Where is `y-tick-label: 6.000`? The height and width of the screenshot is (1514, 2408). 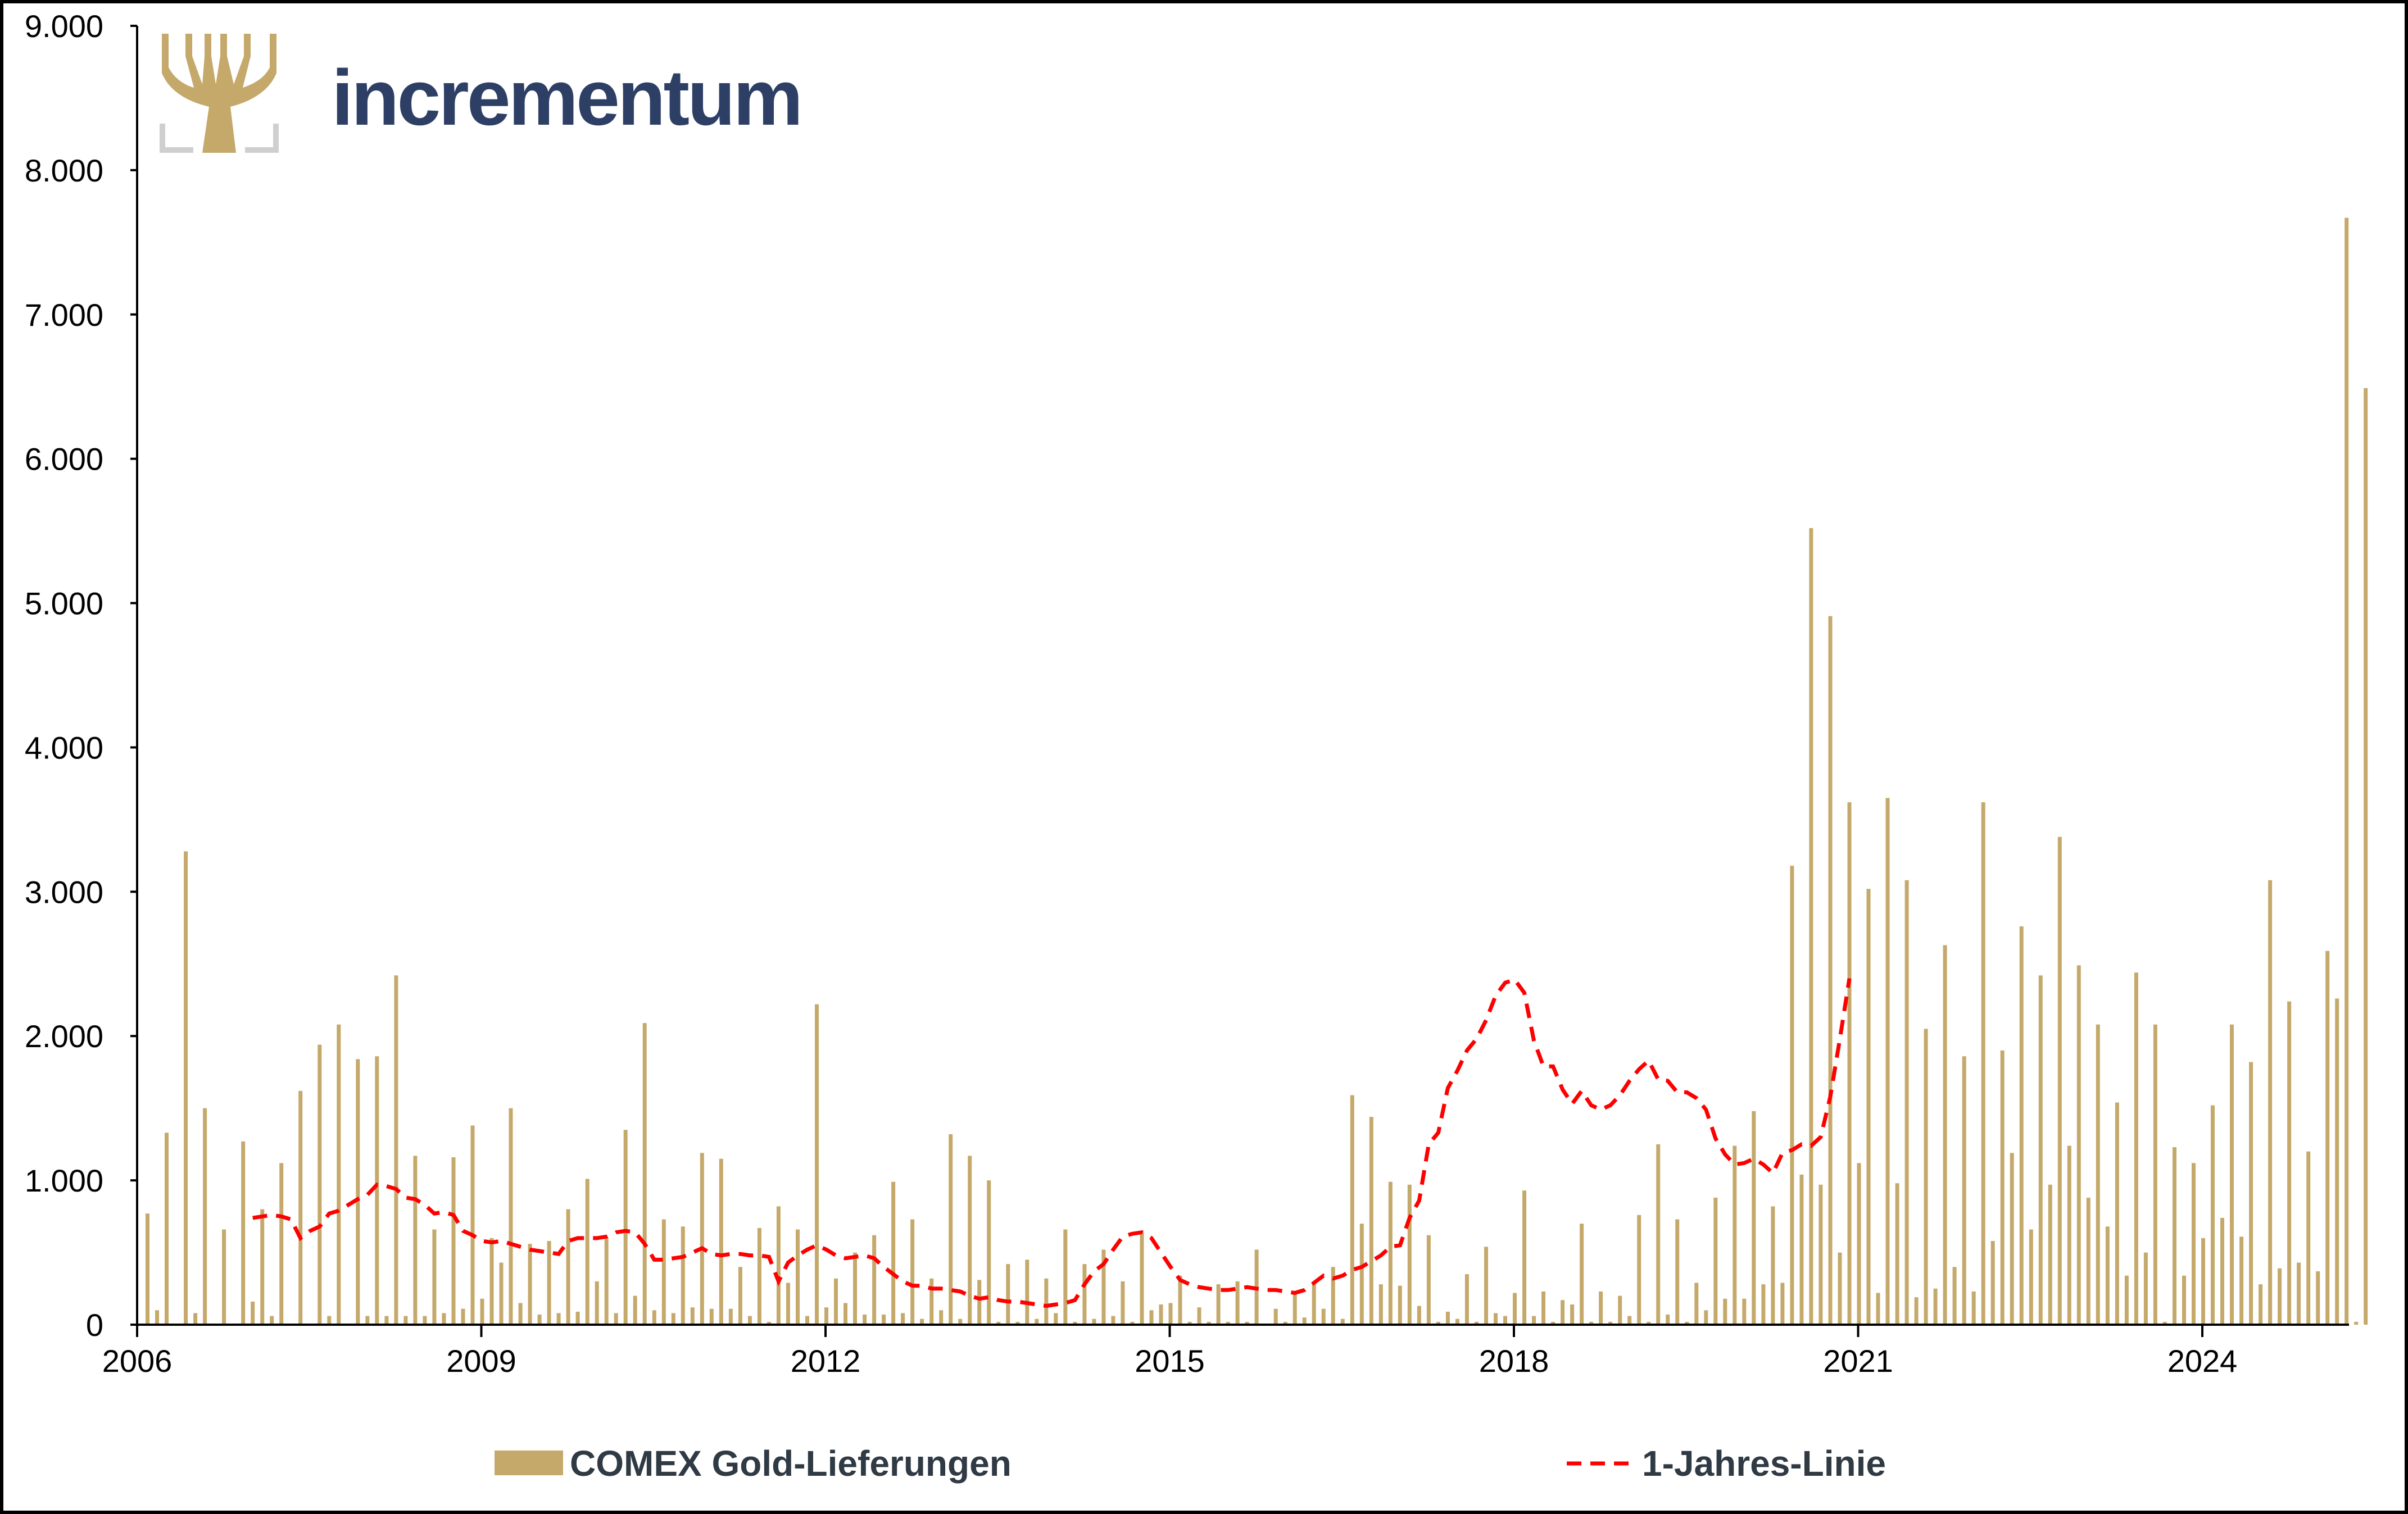 y-tick-label: 6.000 is located at coordinates (64, 460).